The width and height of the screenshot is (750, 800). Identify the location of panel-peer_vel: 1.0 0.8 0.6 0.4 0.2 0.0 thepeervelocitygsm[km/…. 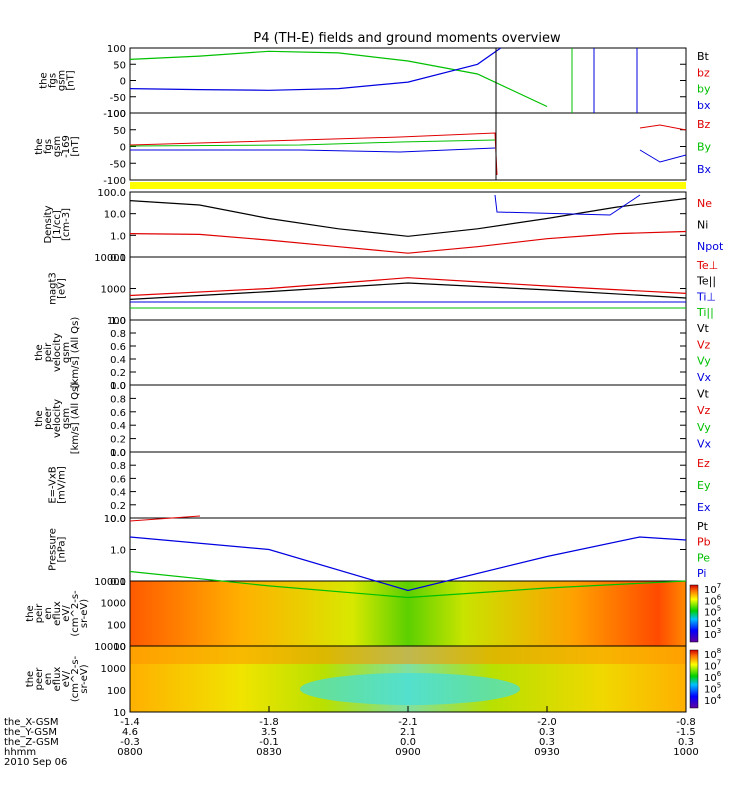
(373, 420).